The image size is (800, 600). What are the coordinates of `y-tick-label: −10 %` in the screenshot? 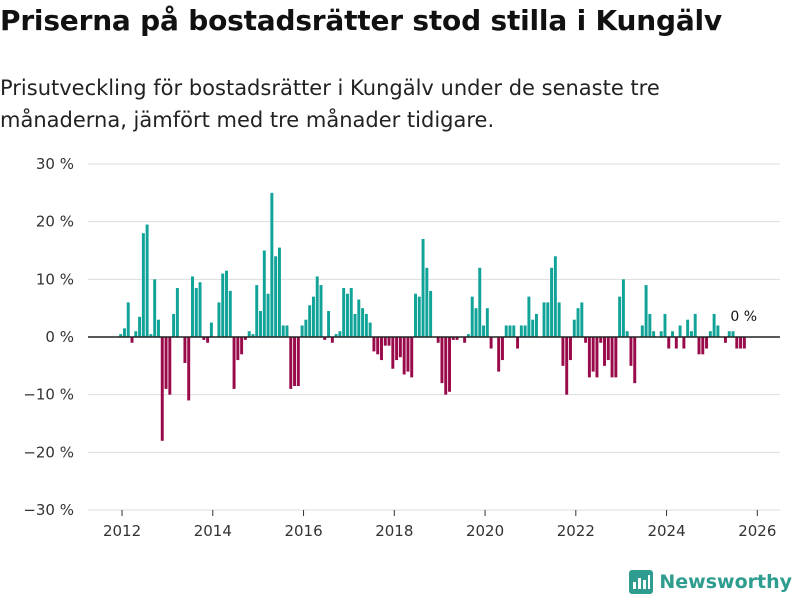 It's located at (48, 395).